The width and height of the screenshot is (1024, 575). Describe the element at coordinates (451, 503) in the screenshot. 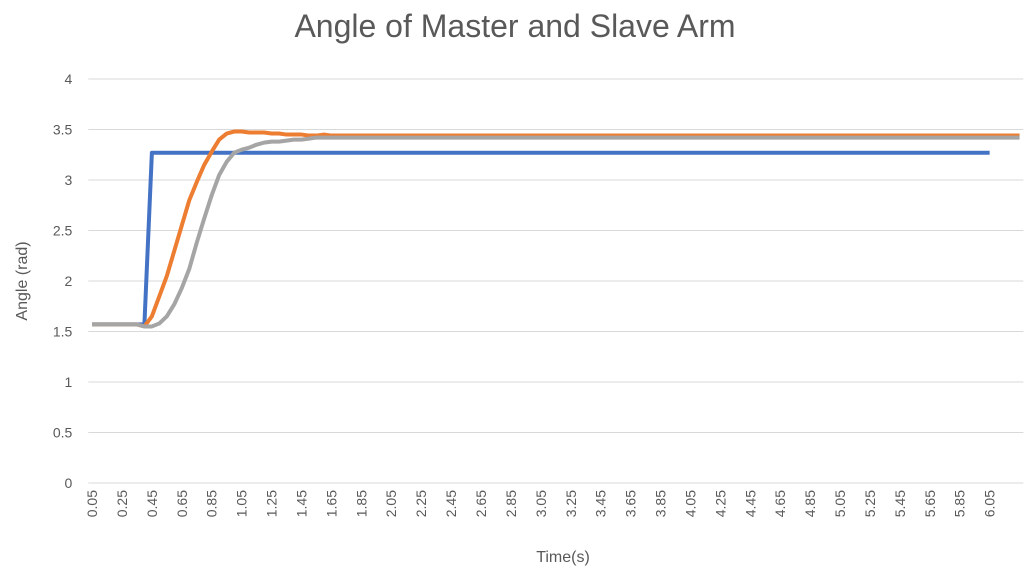

I see `x-tick-label: 2.45` at that location.